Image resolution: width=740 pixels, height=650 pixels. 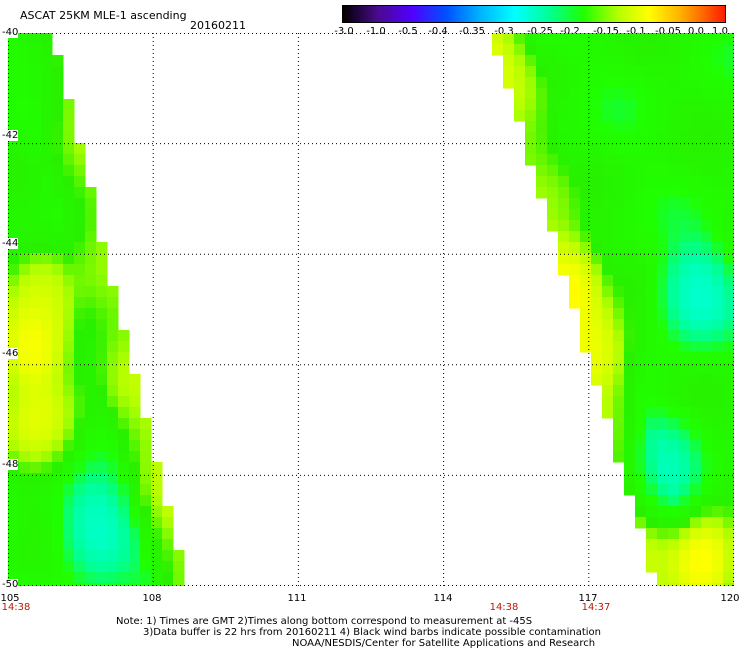 I want to click on color-scale-label: -0.1, so click(x=636, y=31).